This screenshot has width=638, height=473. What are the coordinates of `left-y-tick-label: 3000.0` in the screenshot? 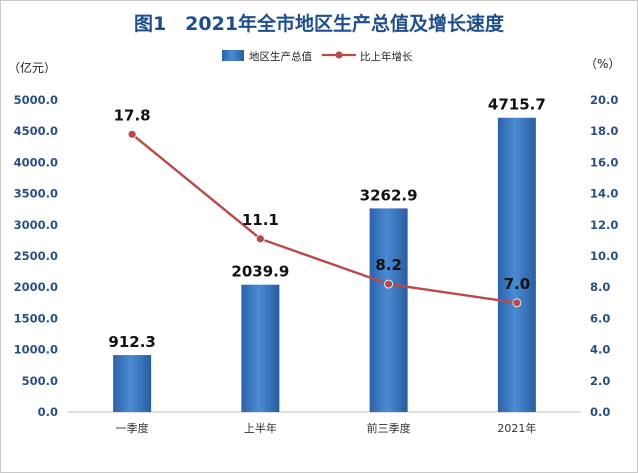 It's located at (36, 225).